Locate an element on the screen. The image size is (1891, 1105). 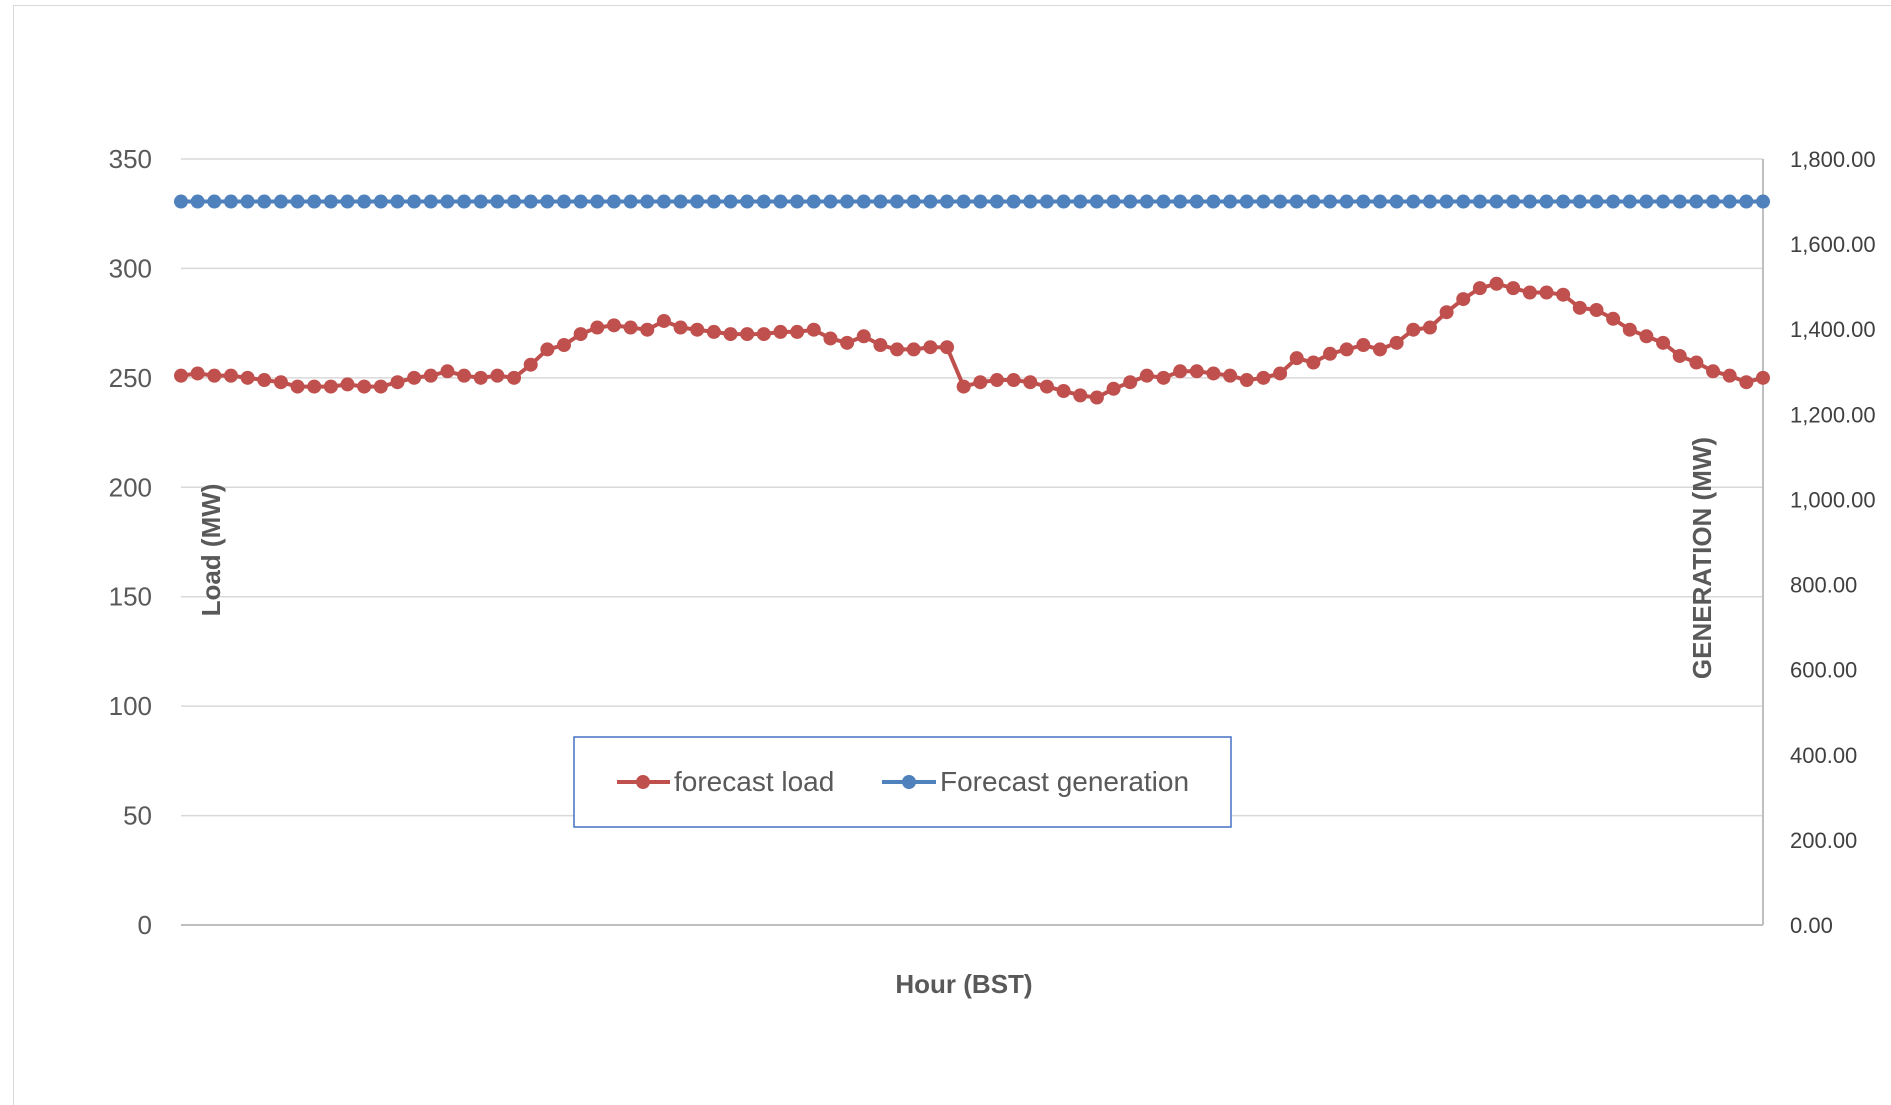
right-tick-label: 1,000.00 is located at coordinates (1833, 499).